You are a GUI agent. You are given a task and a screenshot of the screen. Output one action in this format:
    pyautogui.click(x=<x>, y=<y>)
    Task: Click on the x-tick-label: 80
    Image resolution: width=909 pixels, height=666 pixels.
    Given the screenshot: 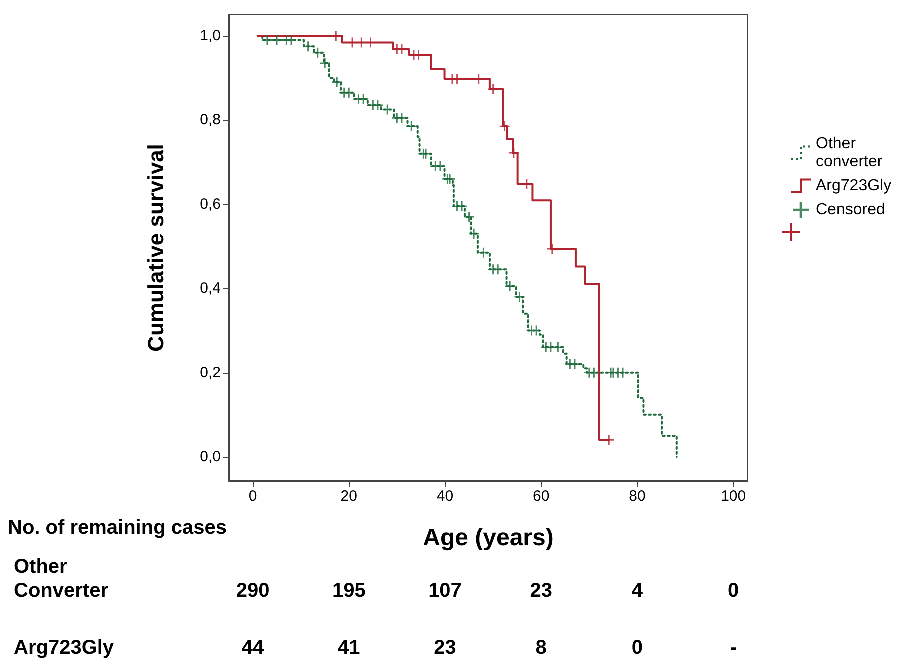 What is the action you would take?
    pyautogui.click(x=637, y=496)
    